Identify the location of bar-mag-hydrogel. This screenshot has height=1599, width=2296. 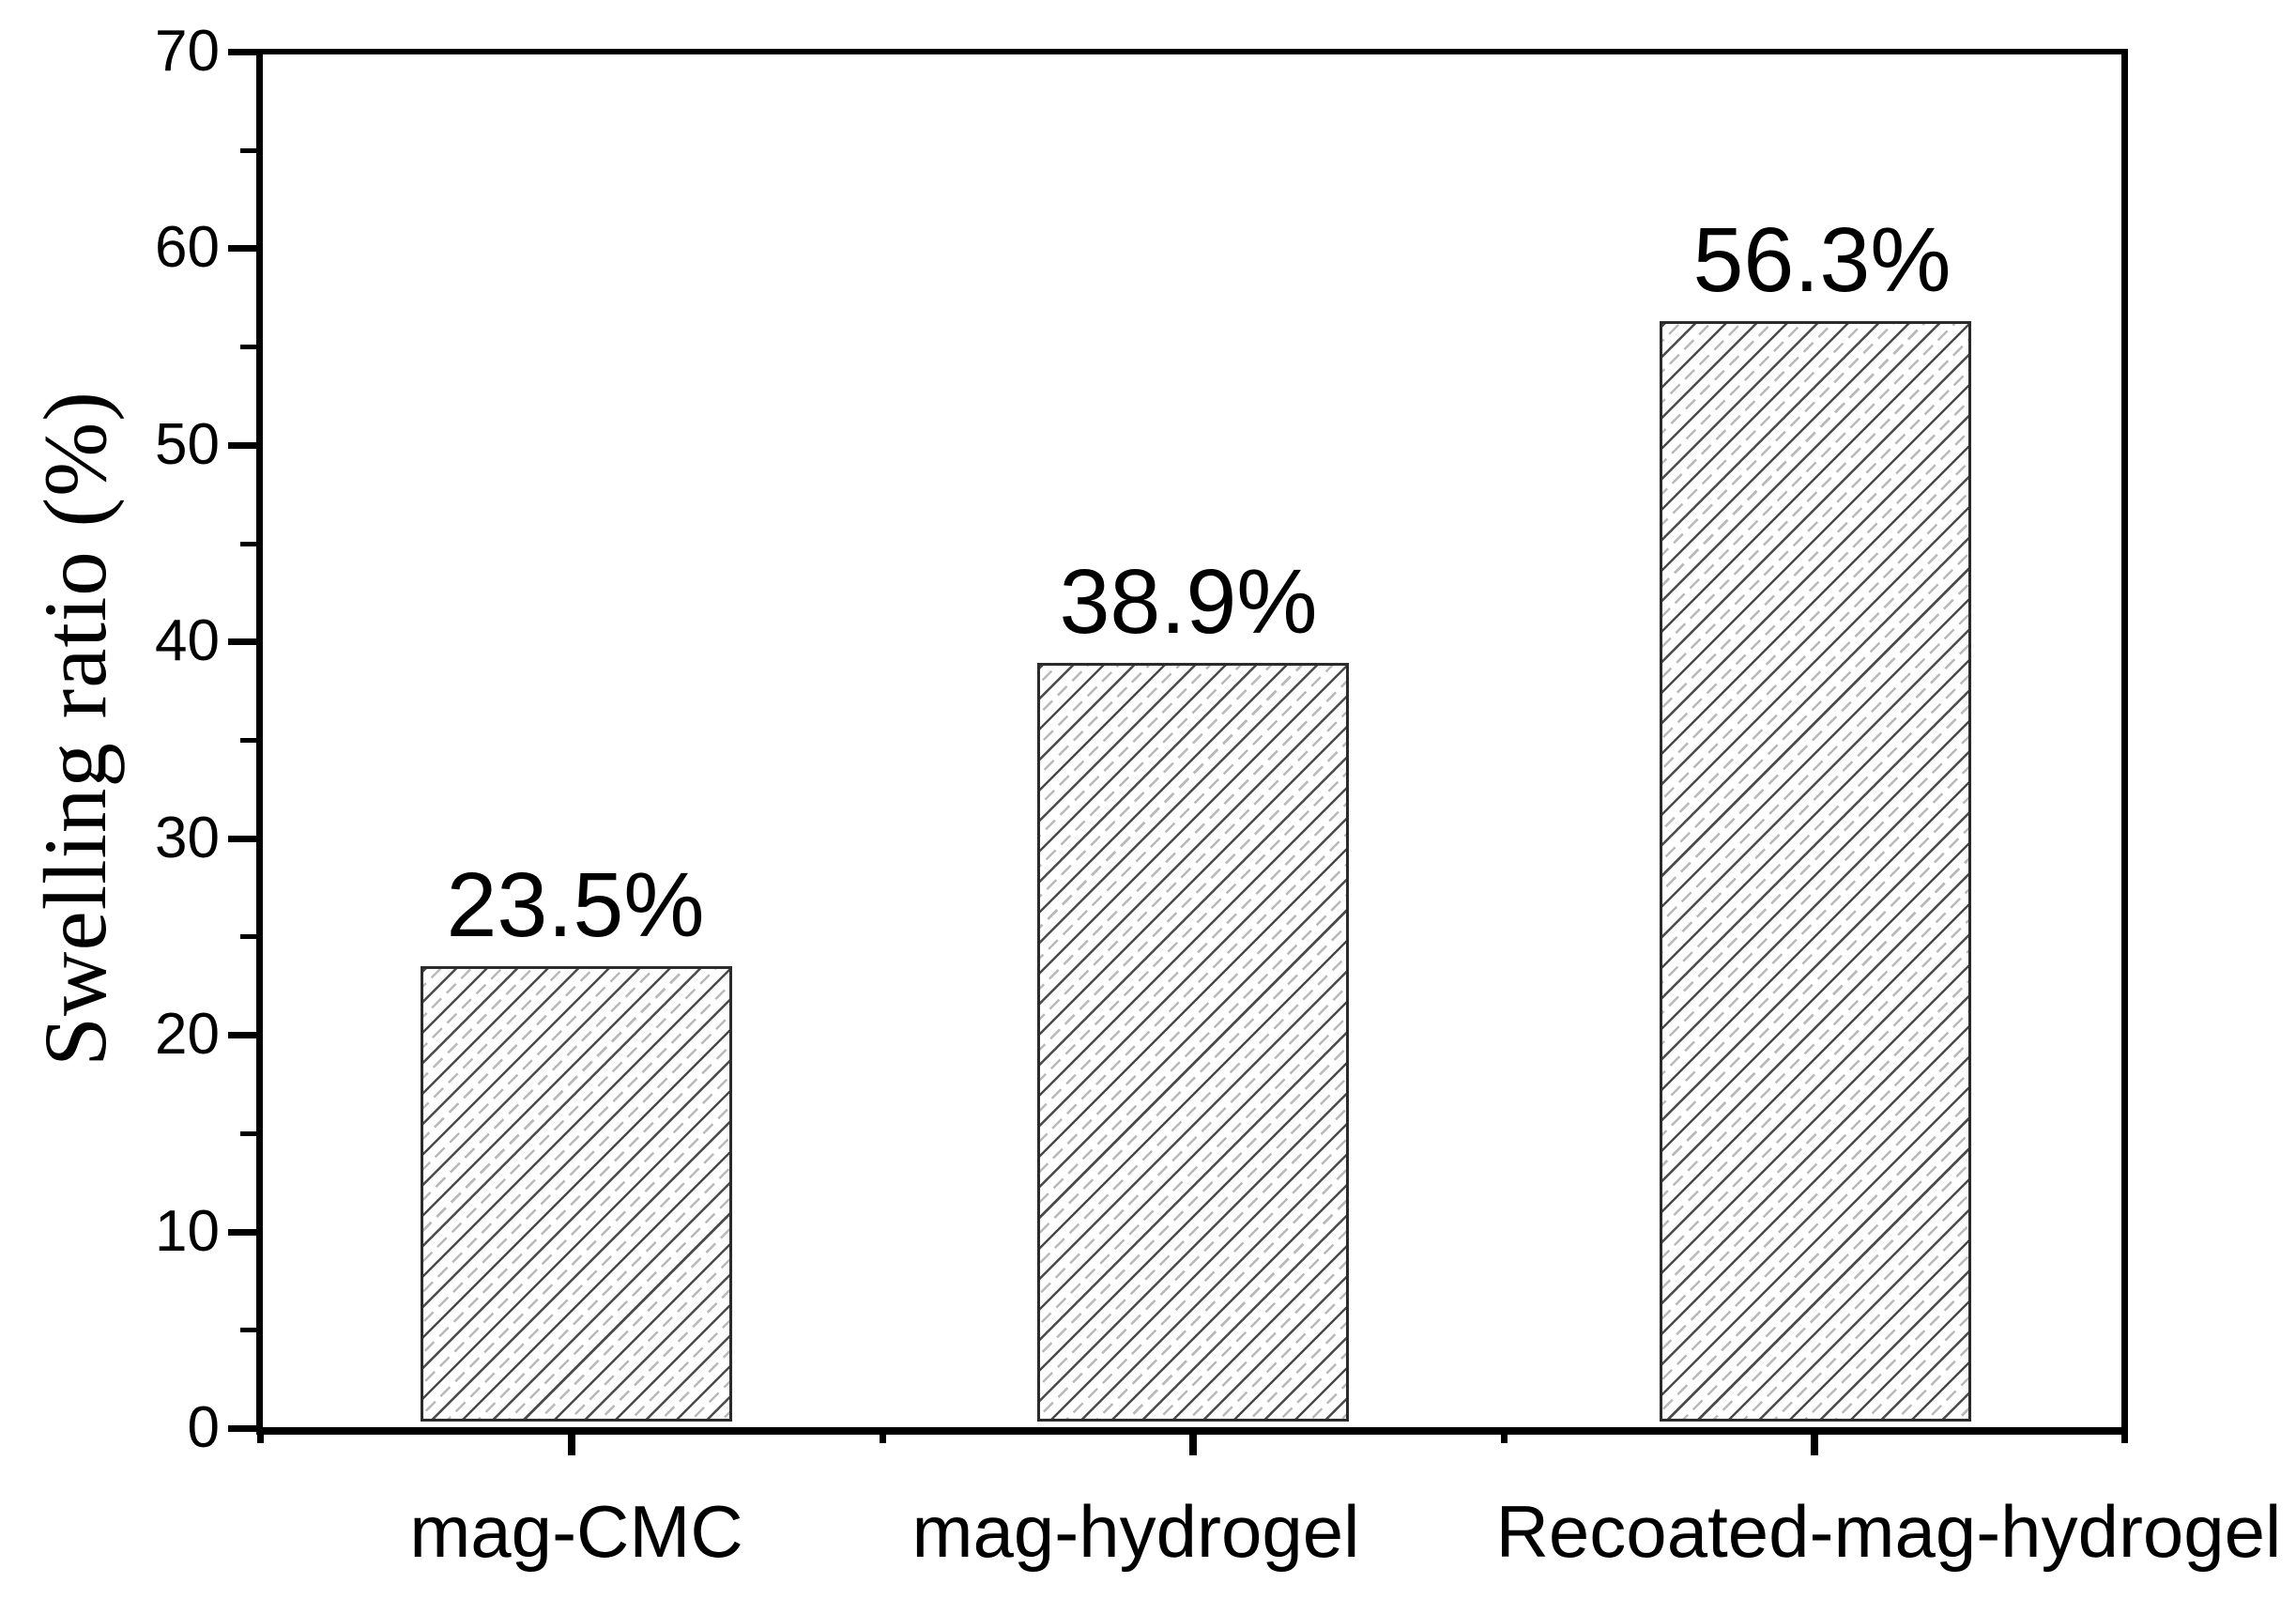
(1193, 1042).